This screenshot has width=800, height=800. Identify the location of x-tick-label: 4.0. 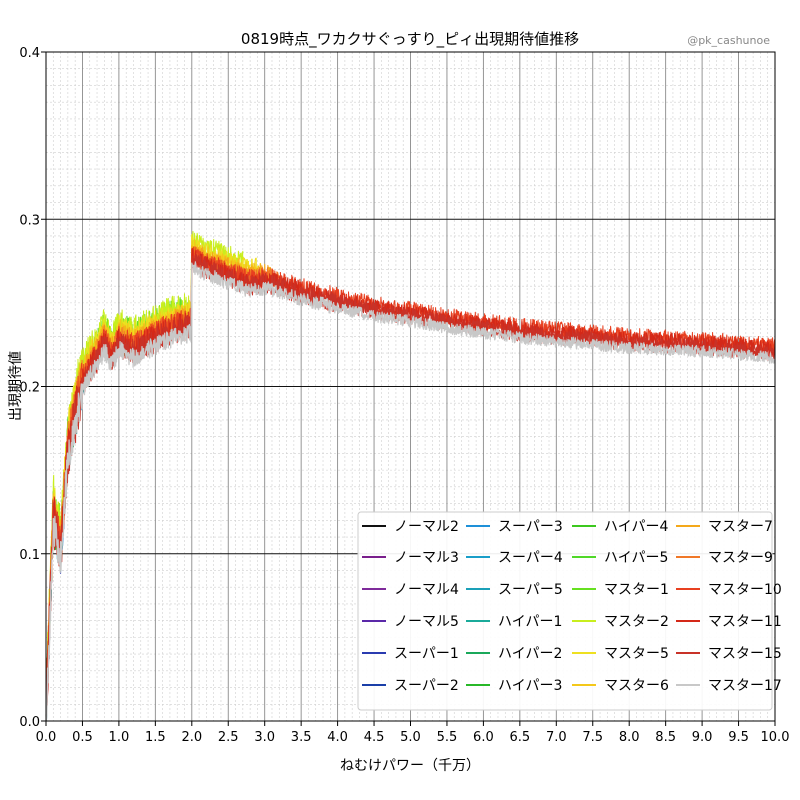
(337, 737).